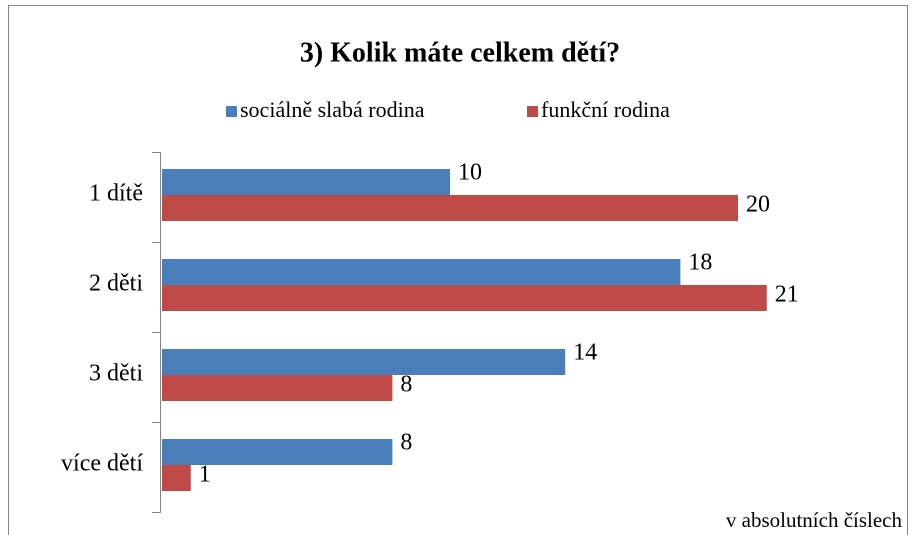  I want to click on legend-label: funkční rodina, so click(605, 109).